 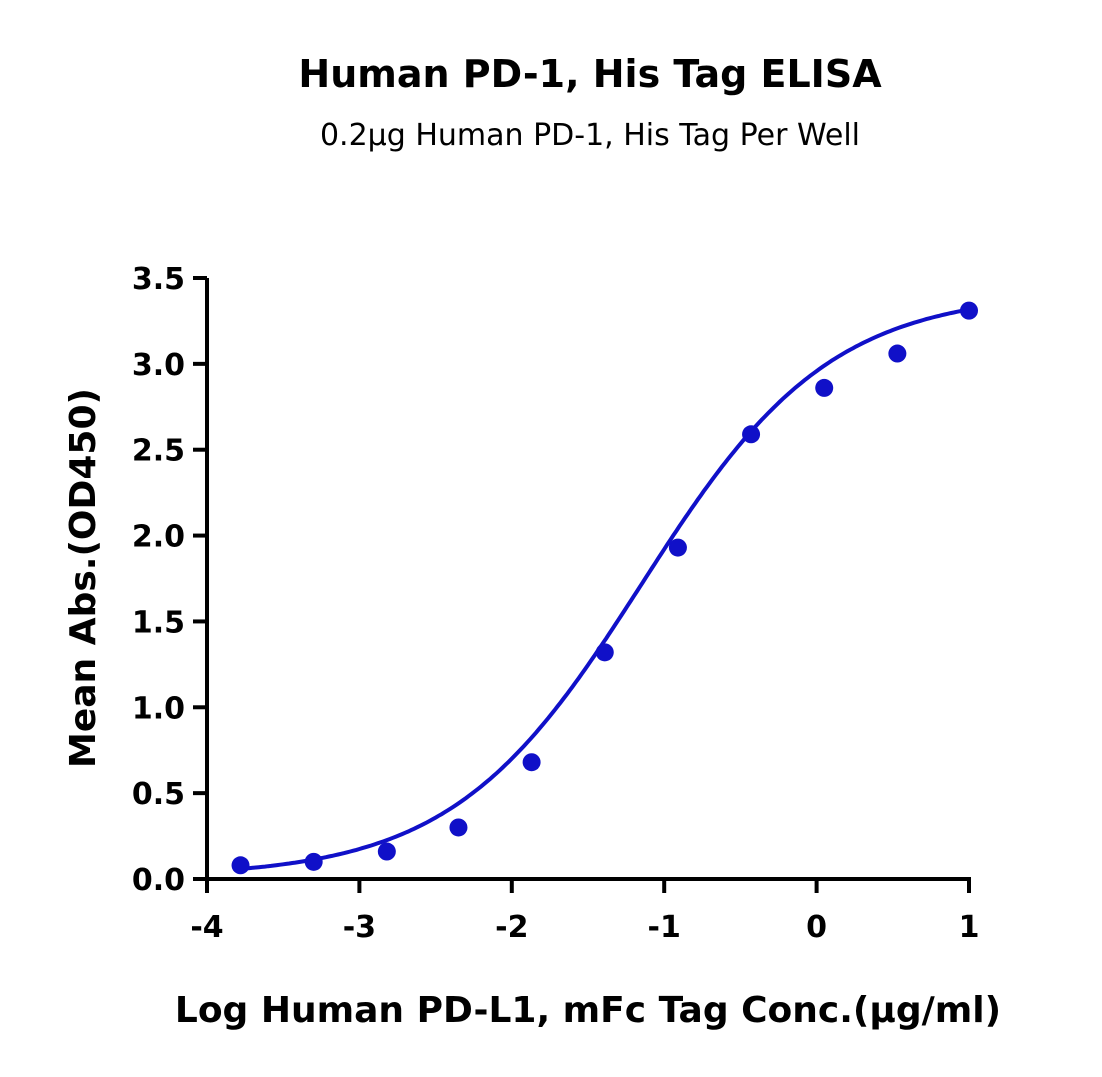 I want to click on chart-title: Human PD-1, His Tag ELISA, so click(x=590, y=74).